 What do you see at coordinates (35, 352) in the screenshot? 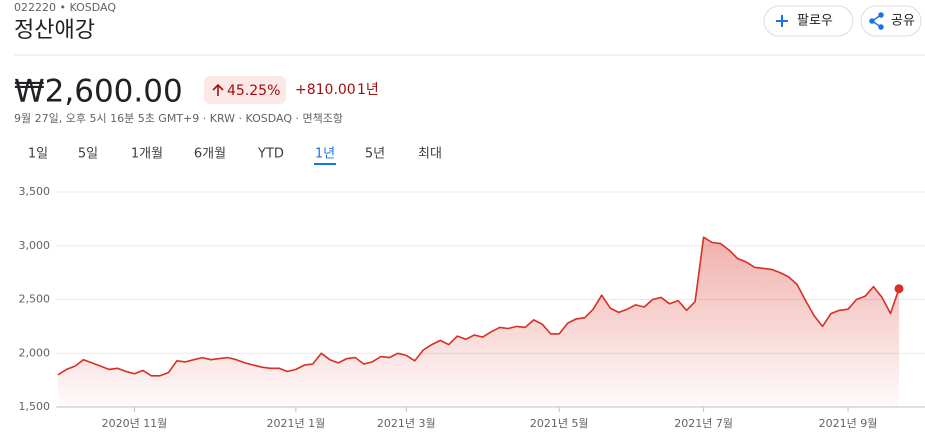
I see `y-tick-label: 2,000` at bounding box center [35, 352].